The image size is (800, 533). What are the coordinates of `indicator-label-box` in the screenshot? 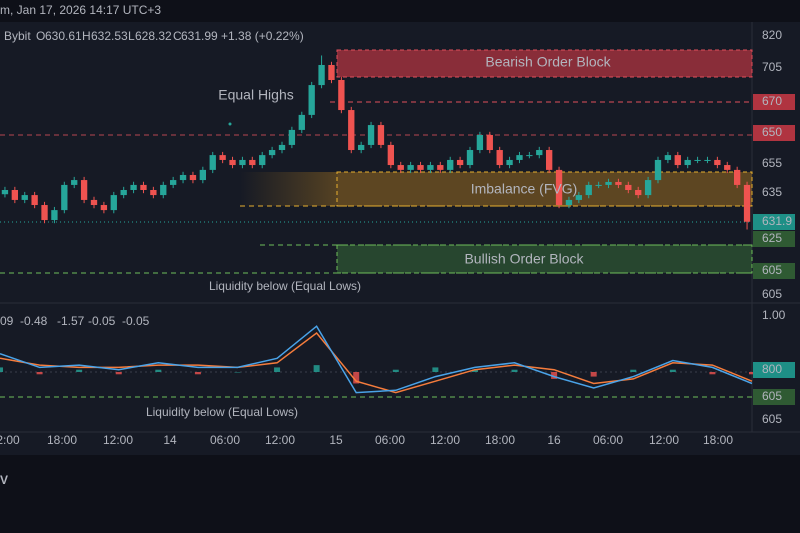 It's located at (774, 370).